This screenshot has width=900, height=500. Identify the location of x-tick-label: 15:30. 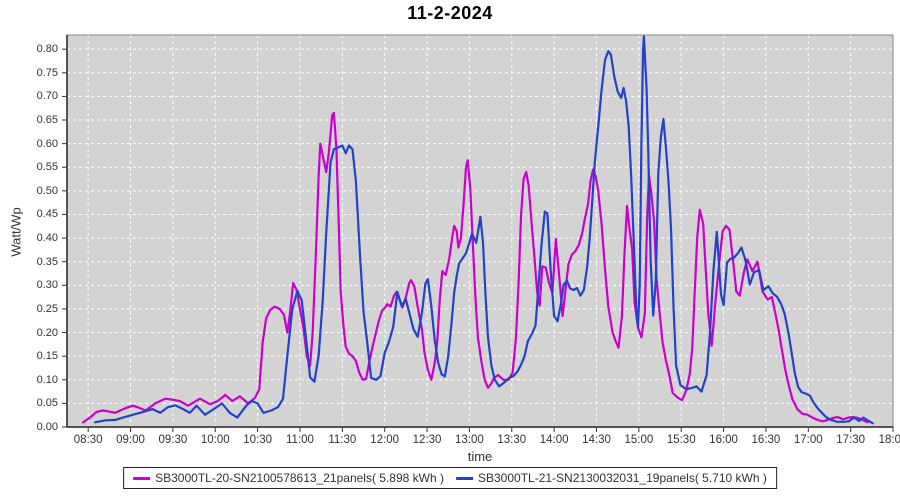
(681, 440).